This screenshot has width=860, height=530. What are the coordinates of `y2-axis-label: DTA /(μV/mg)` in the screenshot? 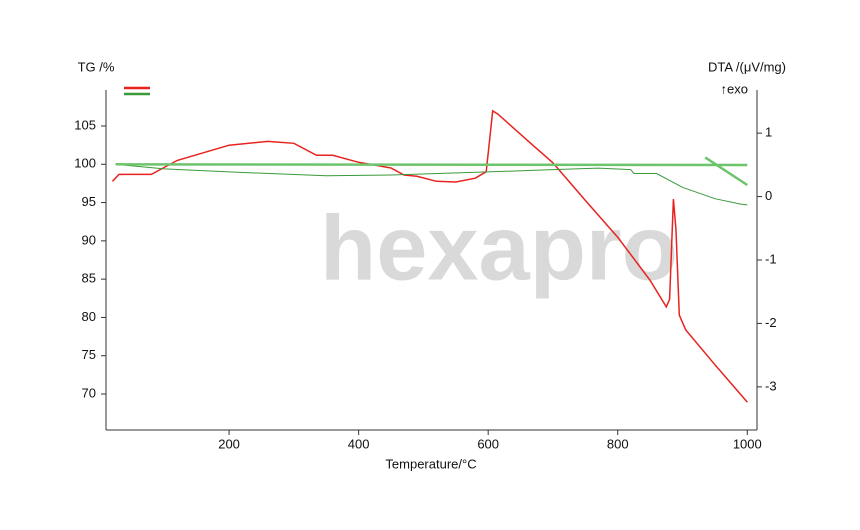 It's located at (747, 66).